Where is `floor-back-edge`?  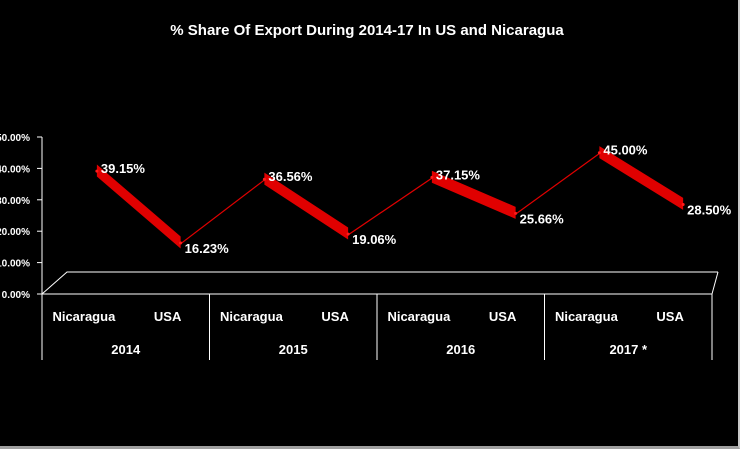
floor-back-edge is located at coordinates (379, 283).